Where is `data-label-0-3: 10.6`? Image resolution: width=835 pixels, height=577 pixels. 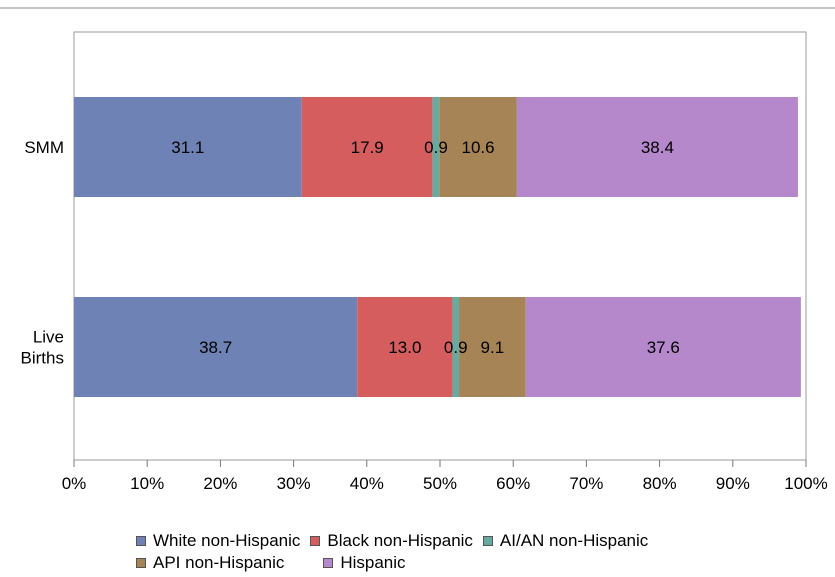 data-label-0-3: 10.6 is located at coordinates (478, 147).